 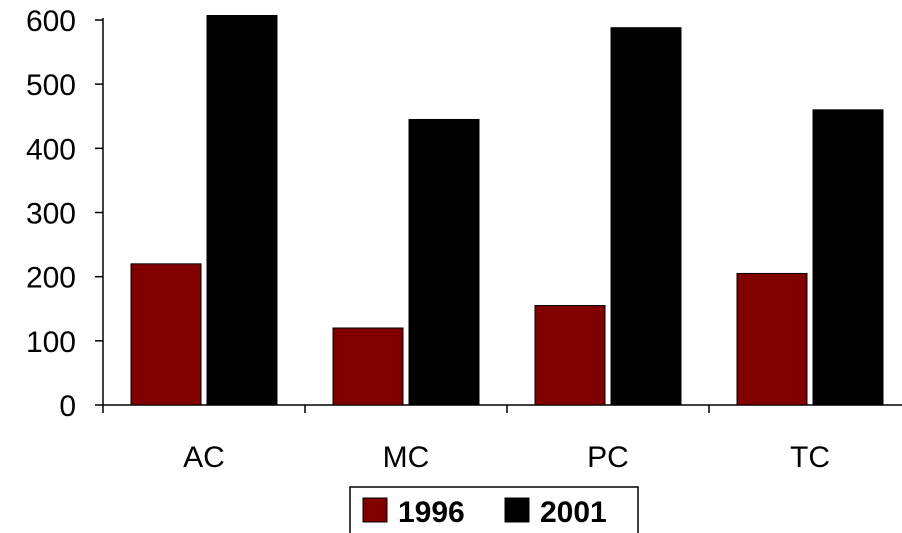 I want to click on legend-label-2001: 2001, so click(x=573, y=512).